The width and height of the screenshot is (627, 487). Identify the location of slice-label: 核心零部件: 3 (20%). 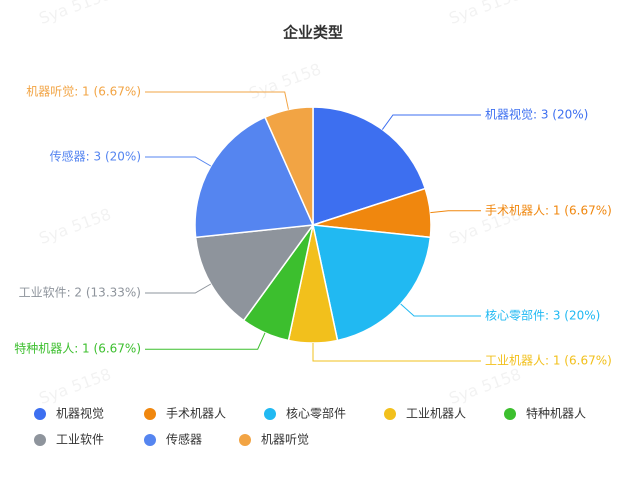
(542, 315).